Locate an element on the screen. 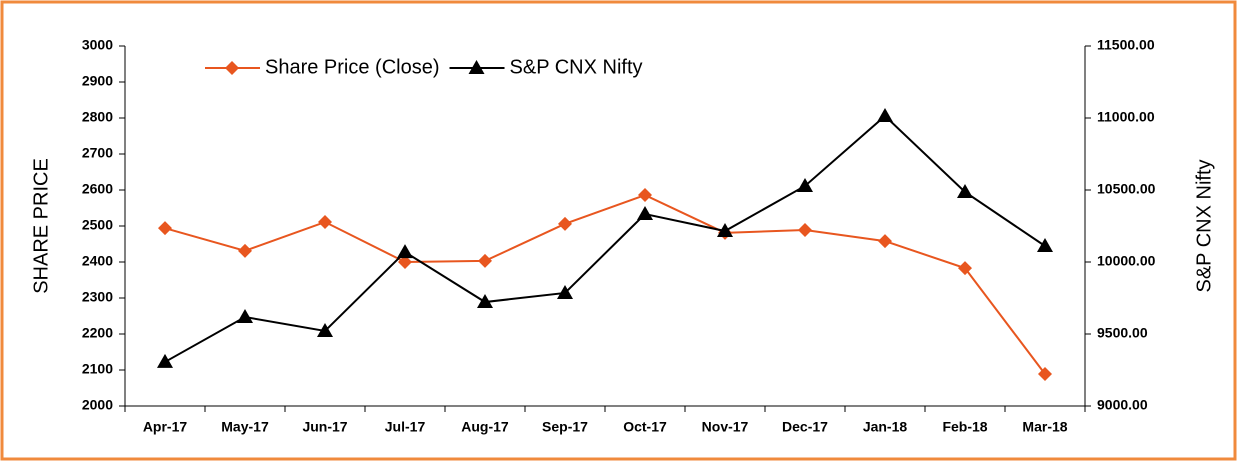 The width and height of the screenshot is (1237, 461). y-tick-label: 2700 is located at coordinates (97, 153).